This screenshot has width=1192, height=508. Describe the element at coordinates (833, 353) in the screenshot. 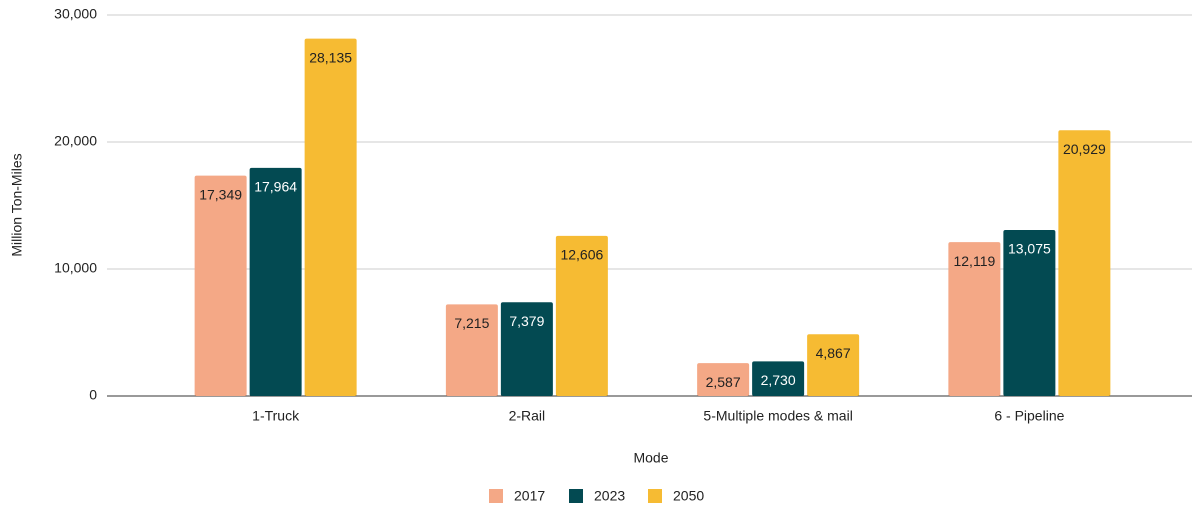

I see `value-label: 4,867` at that location.